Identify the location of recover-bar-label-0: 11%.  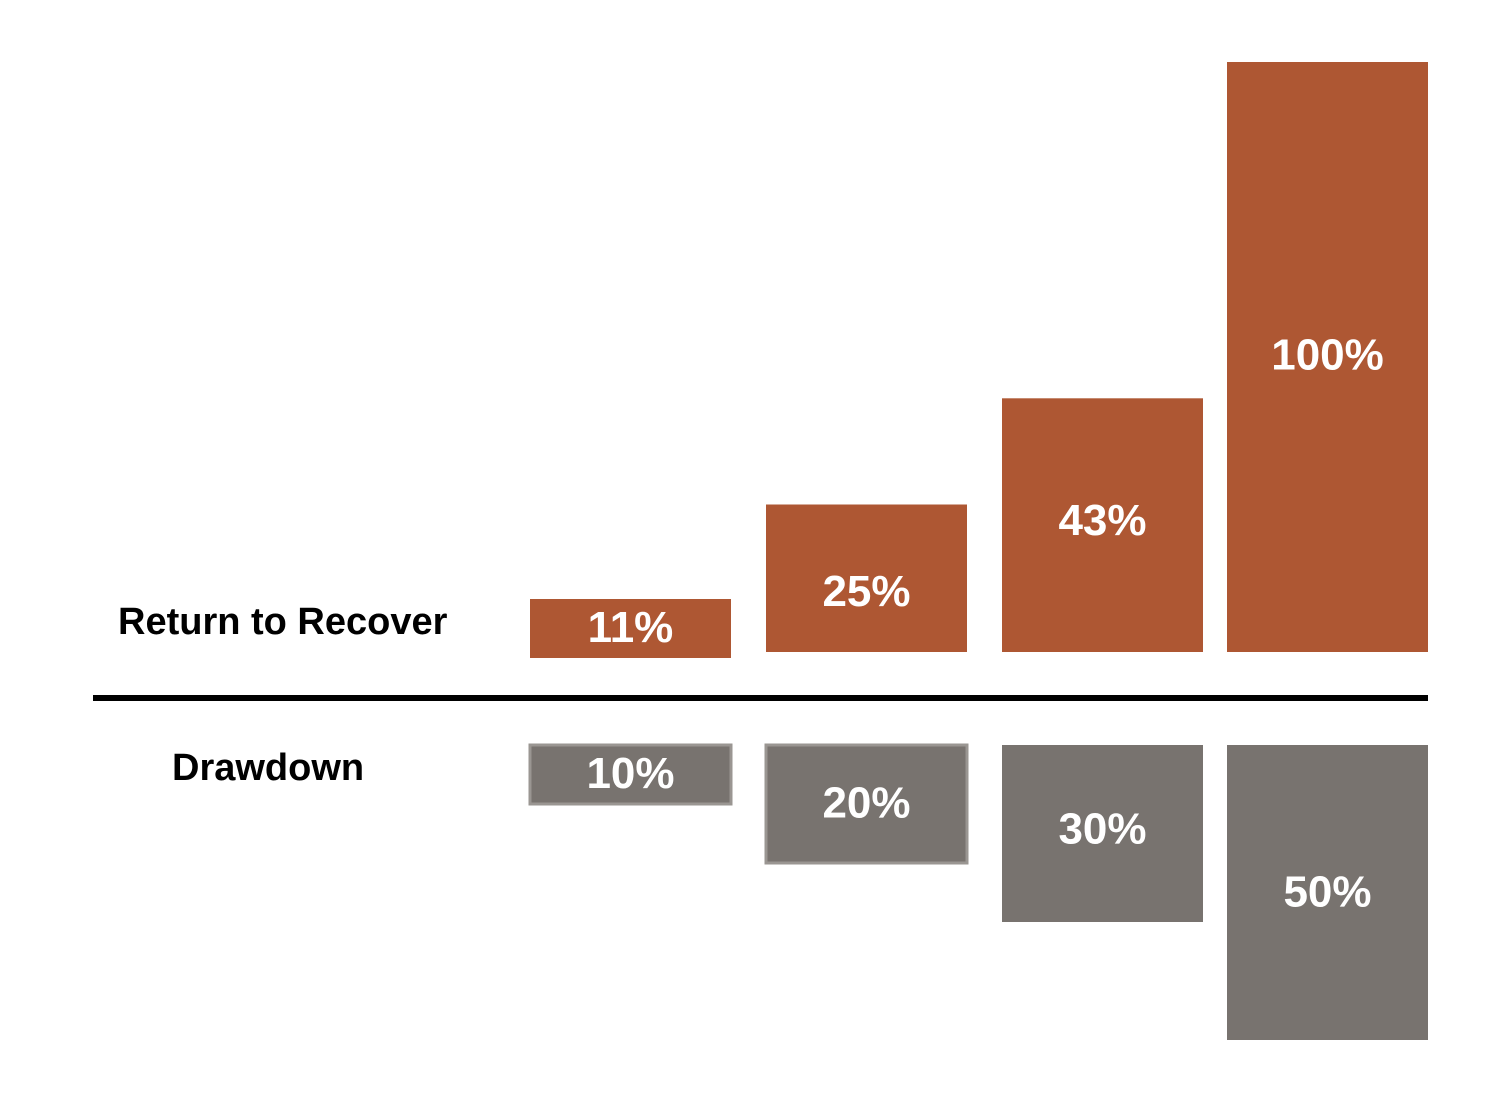
(631, 627).